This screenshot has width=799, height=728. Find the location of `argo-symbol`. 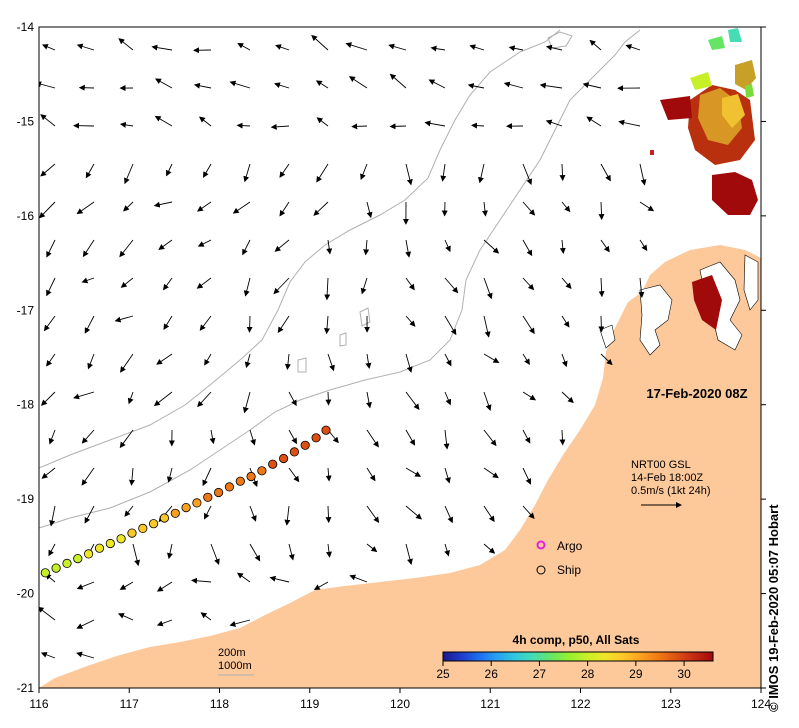

argo-symbol is located at coordinates (541, 545).